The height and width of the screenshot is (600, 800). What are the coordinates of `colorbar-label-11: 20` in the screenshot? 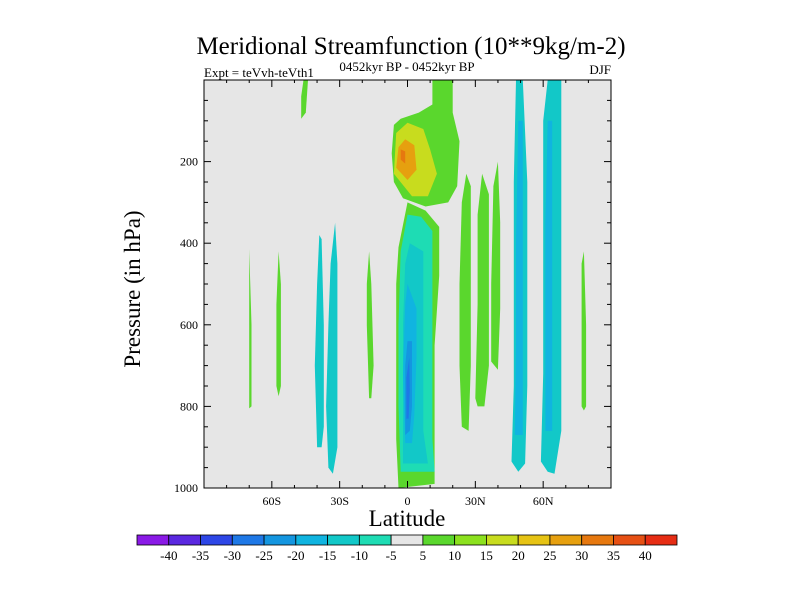 It's located at (518, 555).